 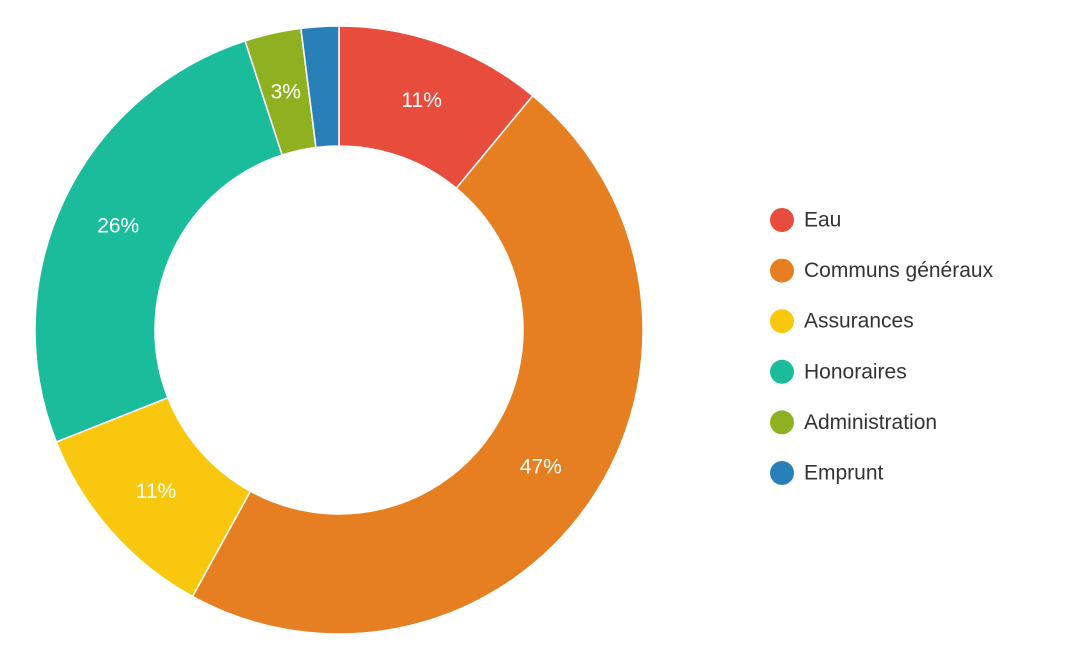 What do you see at coordinates (870, 422) in the screenshot?
I see `legend-label: Administration` at bounding box center [870, 422].